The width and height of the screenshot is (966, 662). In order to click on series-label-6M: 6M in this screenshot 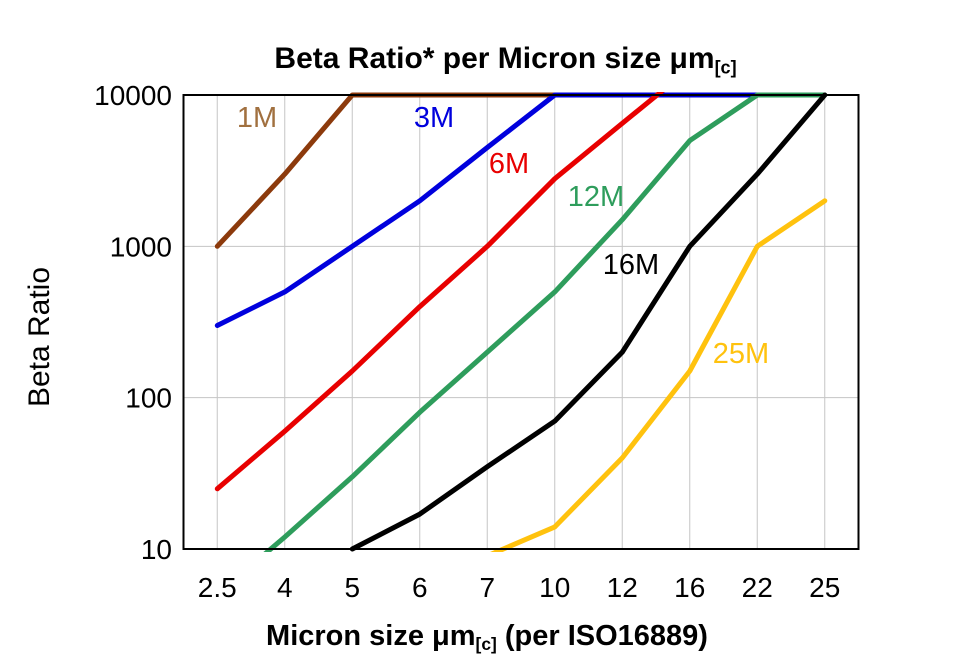, I will do `click(509, 164)`.